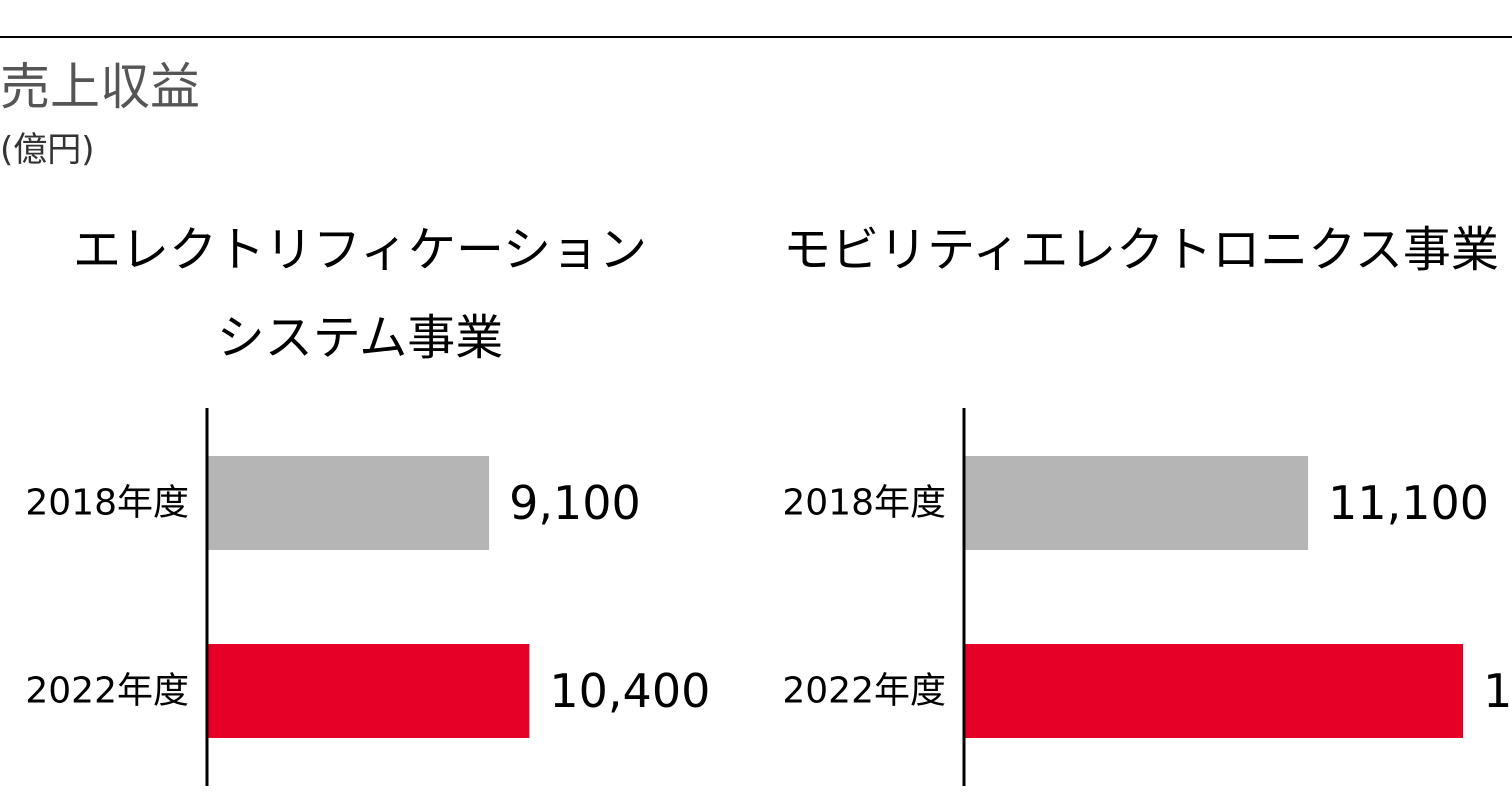 The height and width of the screenshot is (793, 1512). What do you see at coordinates (100, 87) in the screenshot?
I see `page-title: 売上収益` at bounding box center [100, 87].